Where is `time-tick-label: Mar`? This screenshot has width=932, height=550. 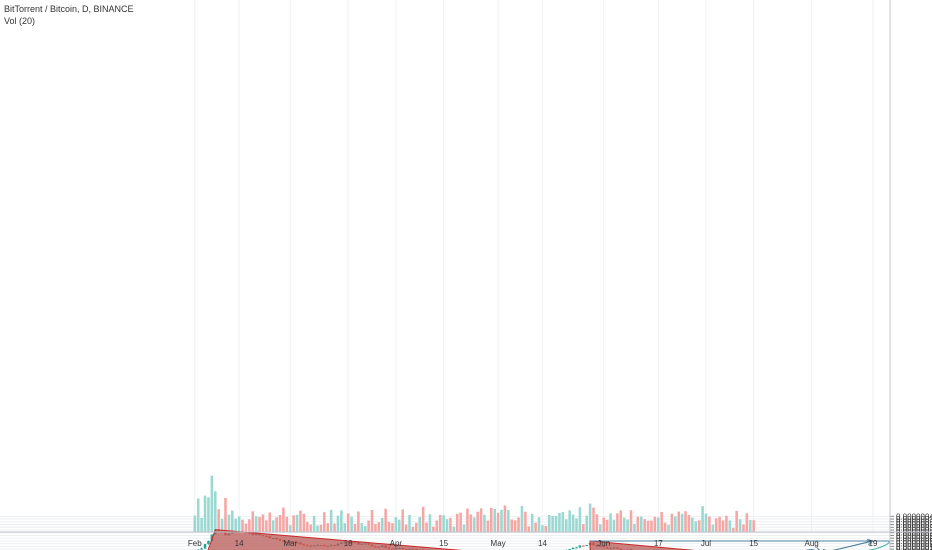 time-tick-label: Mar is located at coordinates (290, 543).